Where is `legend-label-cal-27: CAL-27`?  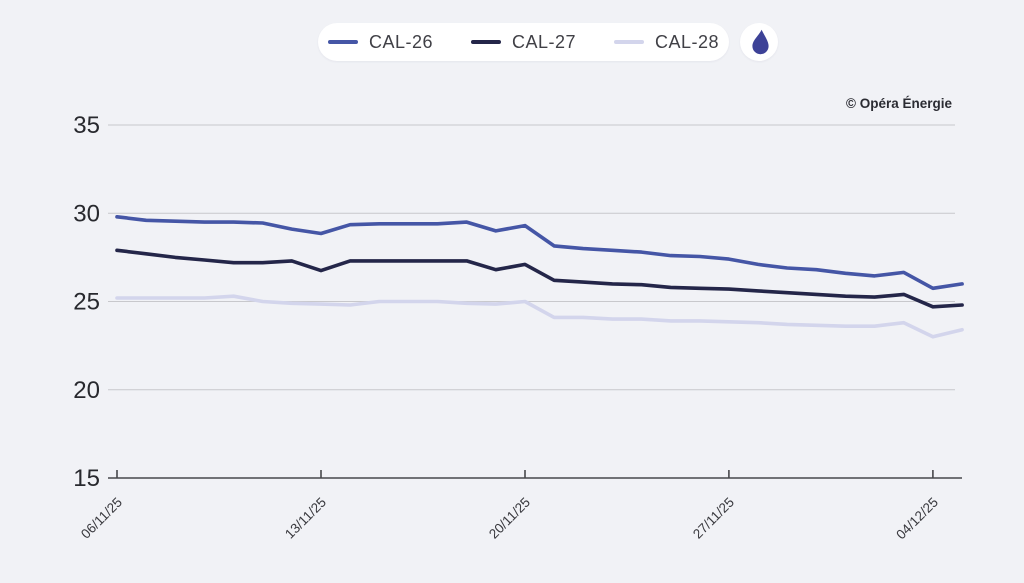 legend-label-cal-27: CAL-27 is located at coordinates (544, 42).